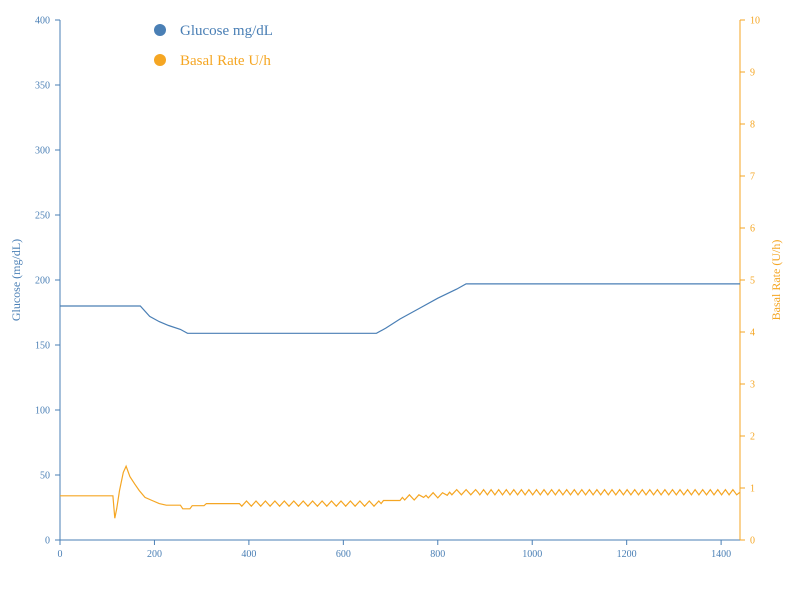  I want to click on x-tick-label: 1400, so click(721, 554).